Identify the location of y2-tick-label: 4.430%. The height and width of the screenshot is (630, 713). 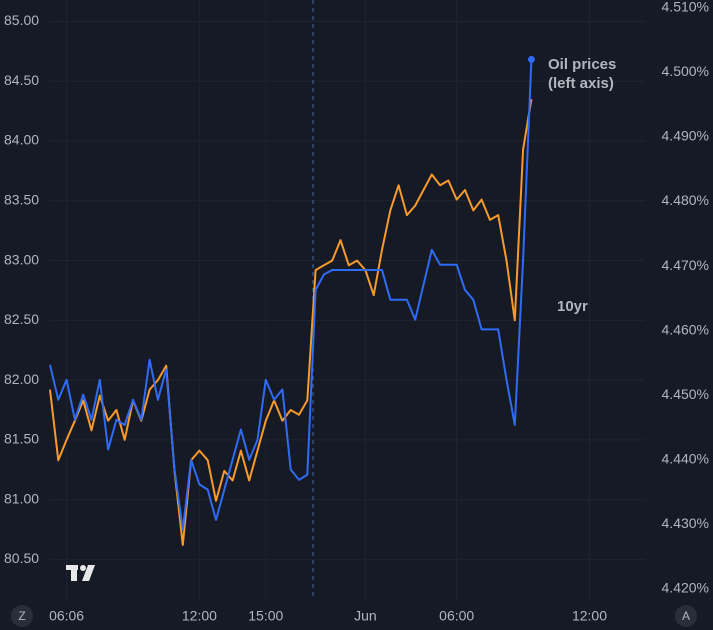
(685, 523).